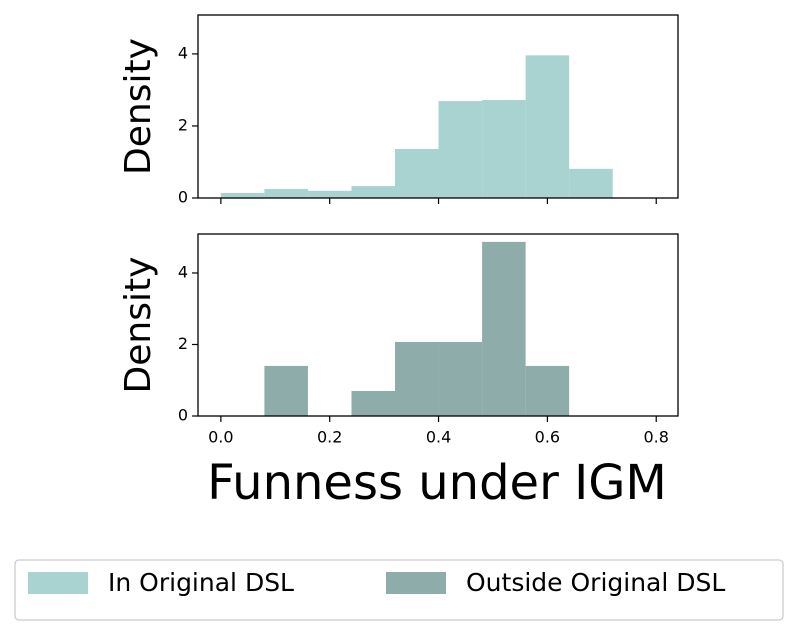 This screenshot has height=626, width=798. Describe the element at coordinates (656, 437) in the screenshot. I see `x-tick-label: 0.8` at that location.